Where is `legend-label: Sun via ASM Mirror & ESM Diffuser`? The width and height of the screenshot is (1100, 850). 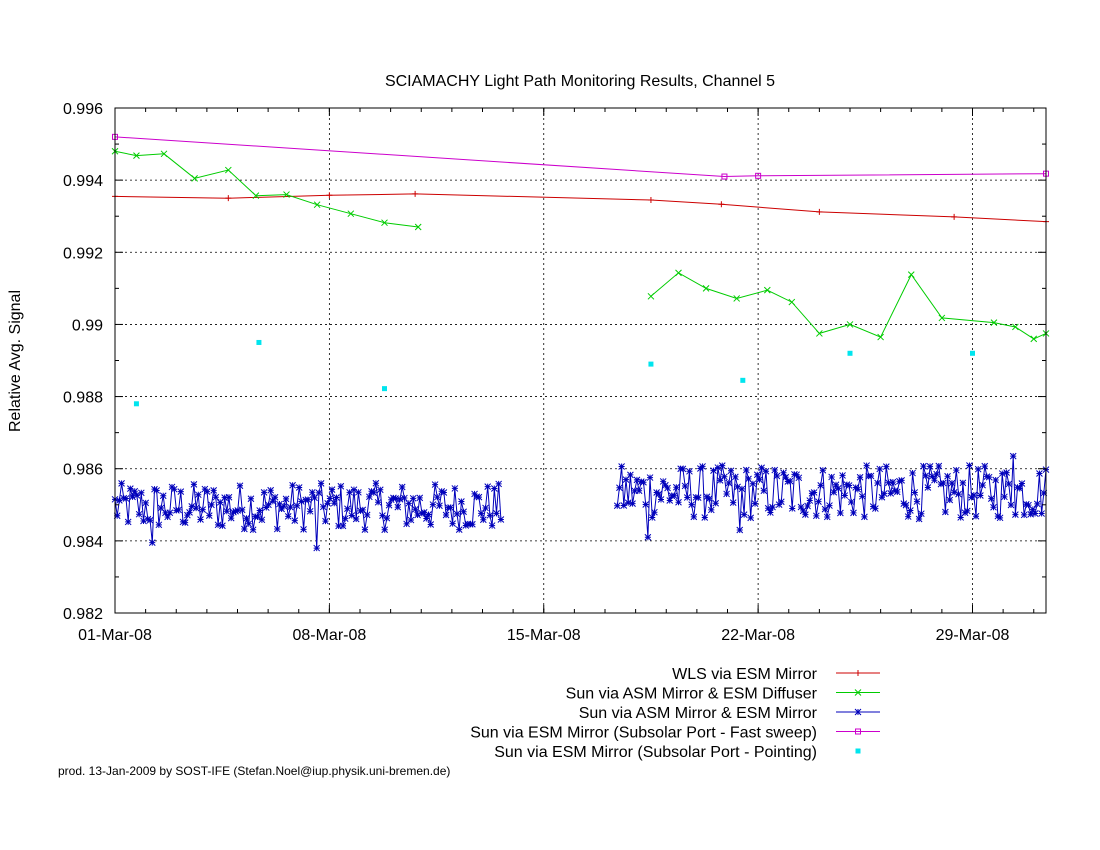 legend-label: Sun via ASM Mirror & ESM Diffuser is located at coordinates (692, 694).